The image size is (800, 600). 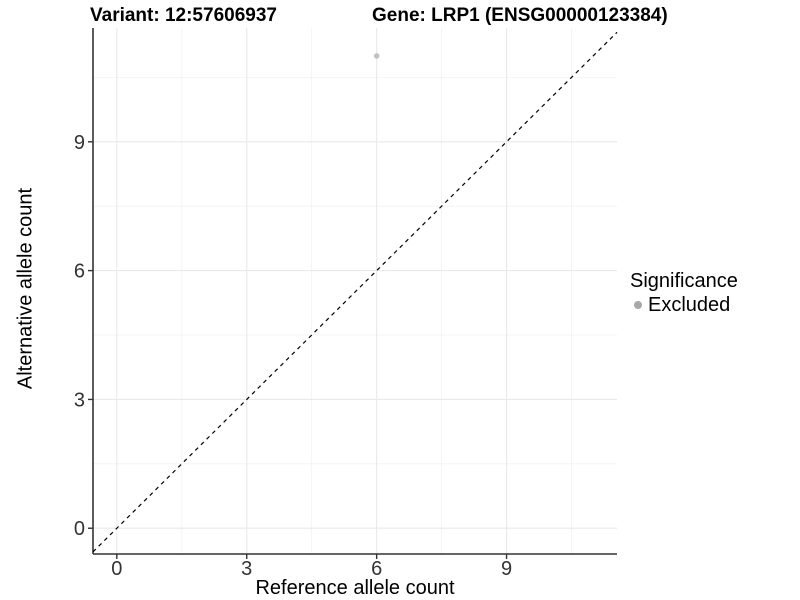 I want to click on y-tick-label: 6, so click(x=79, y=272).